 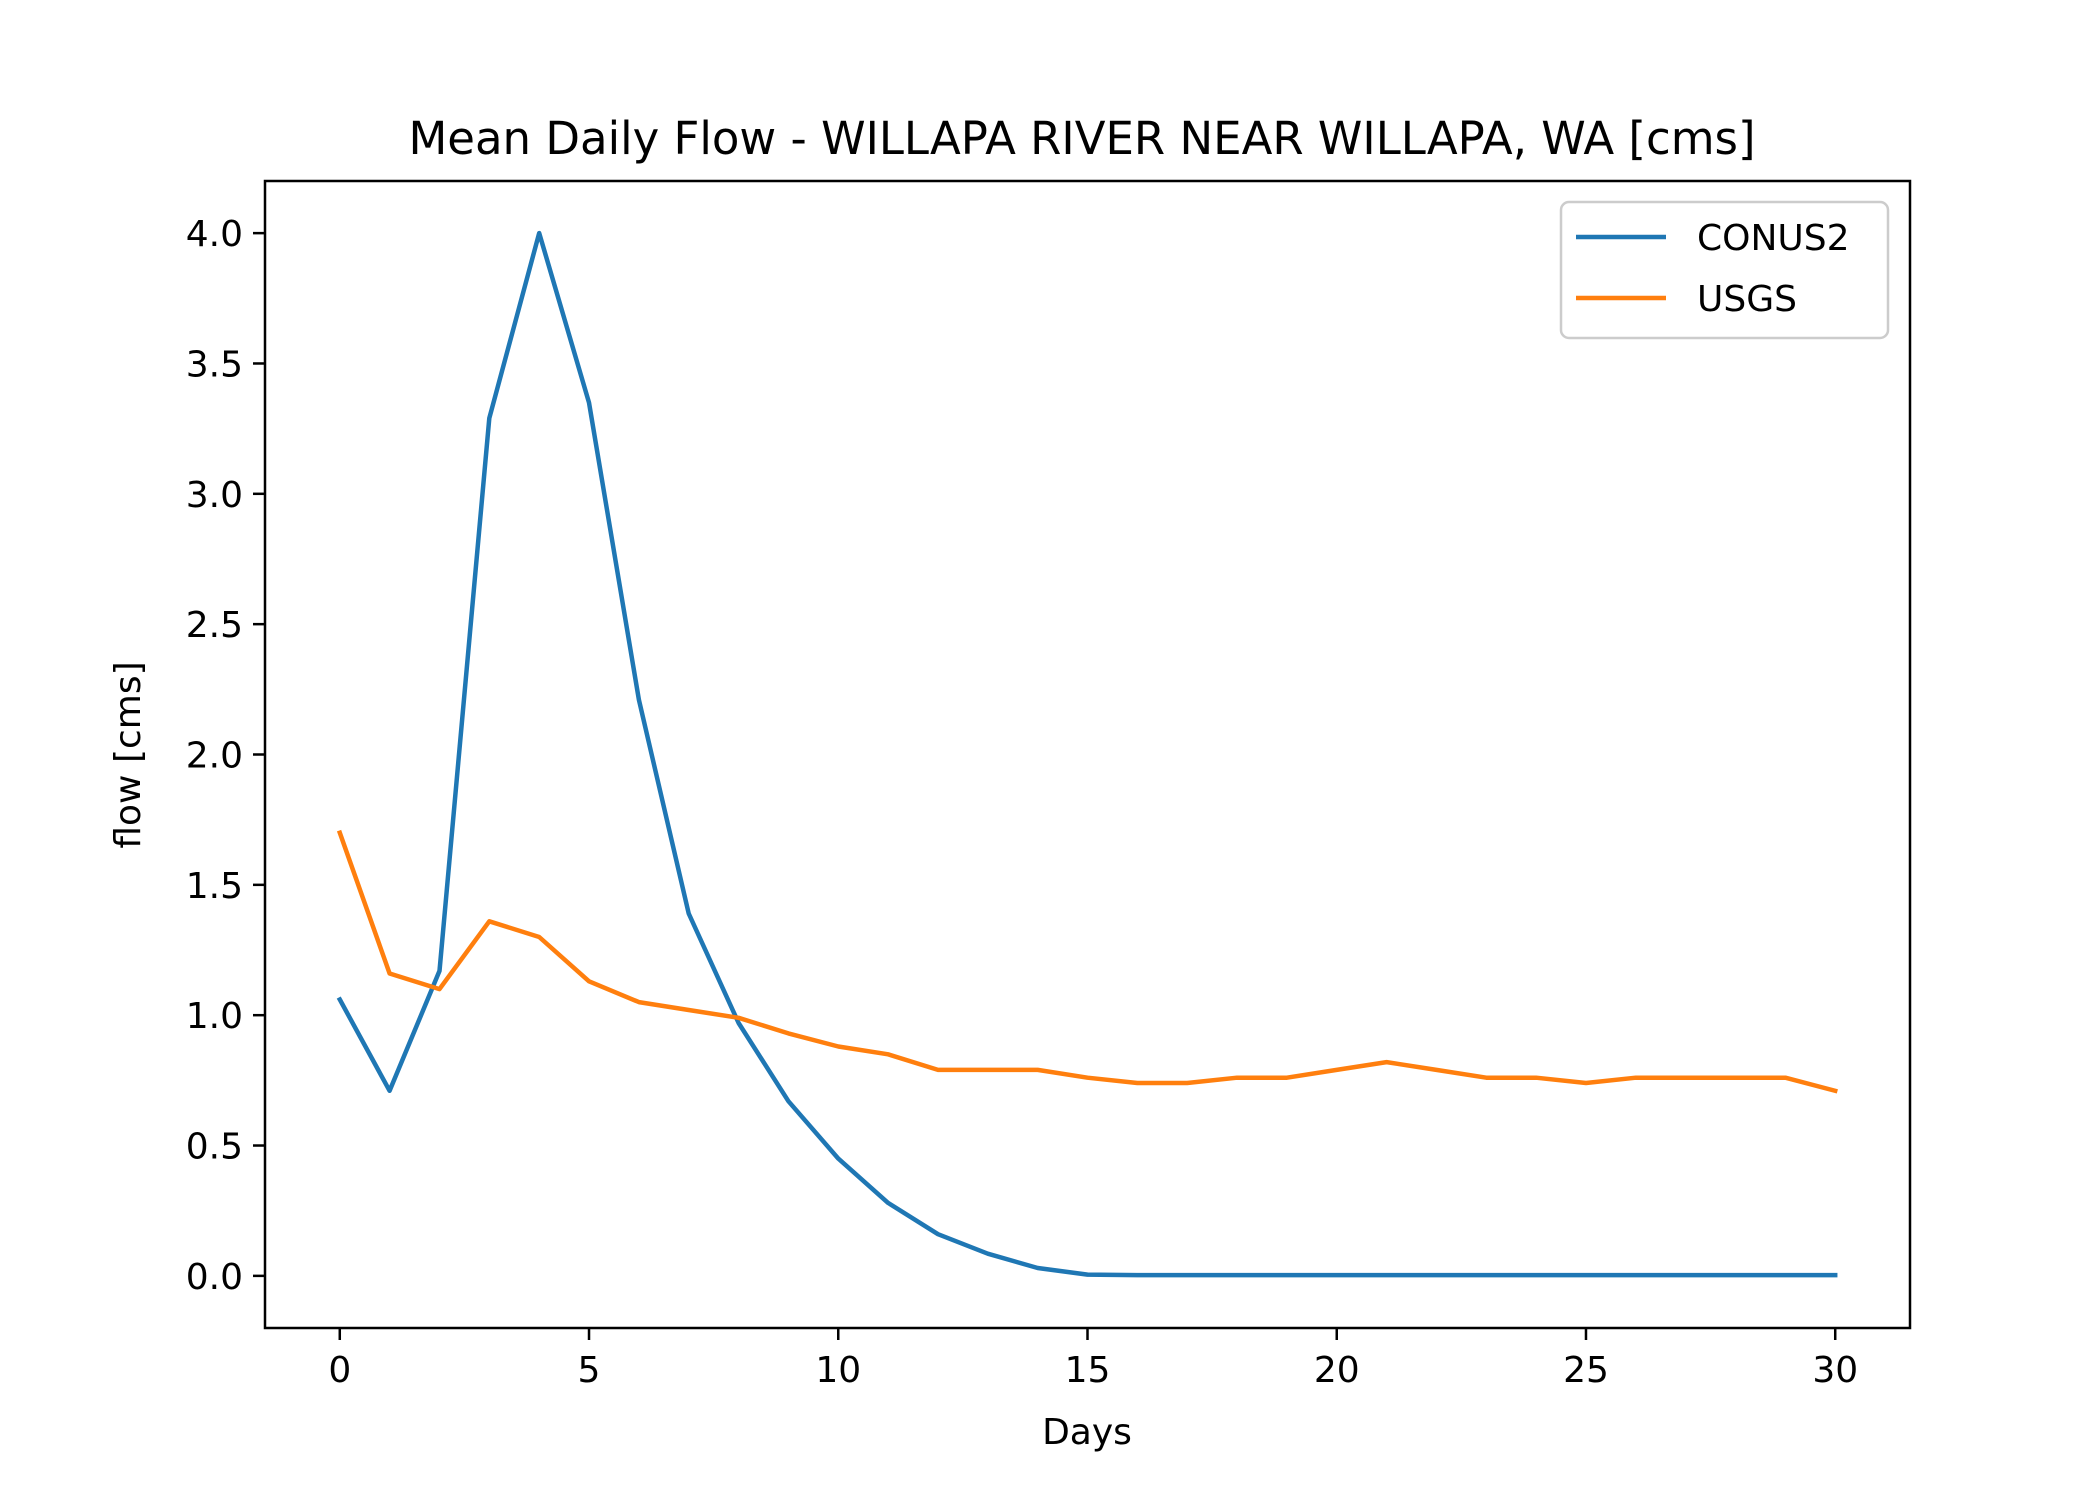 What do you see at coordinates (214, 234) in the screenshot?
I see `y-tick-label: 4.0` at bounding box center [214, 234].